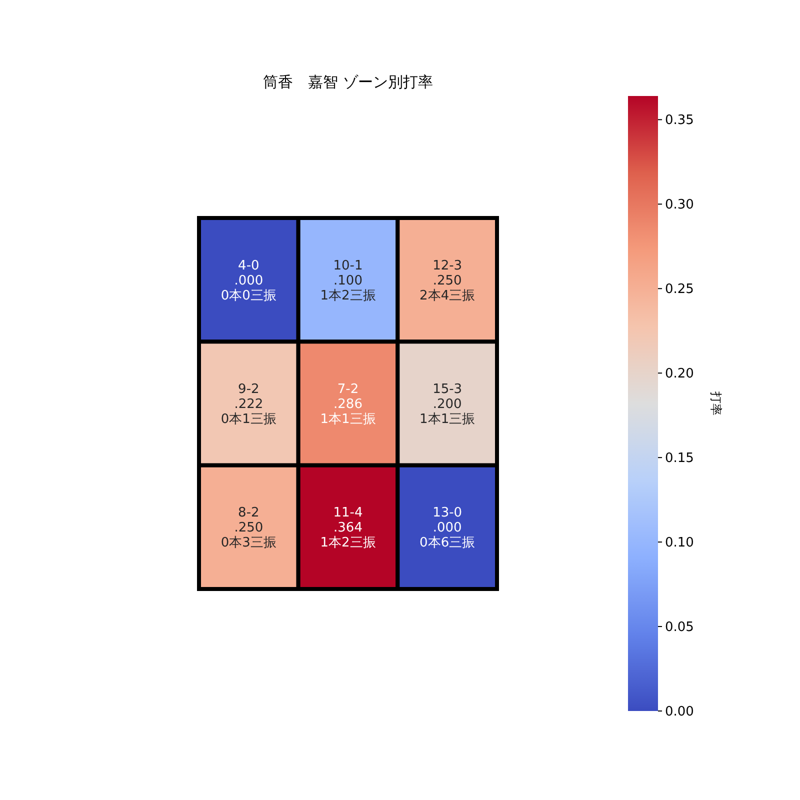 Image resolution: width=800 pixels, height=800 pixels. I want to click on color-bar-label: 0.15, so click(679, 458).